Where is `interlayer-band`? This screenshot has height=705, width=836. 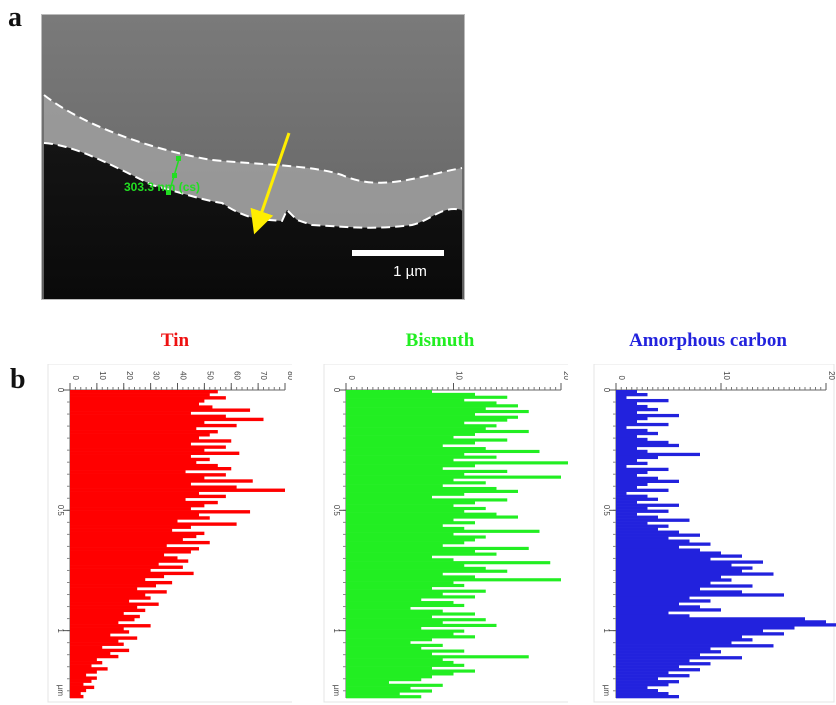
interlayer-band is located at coordinates (253, 161).